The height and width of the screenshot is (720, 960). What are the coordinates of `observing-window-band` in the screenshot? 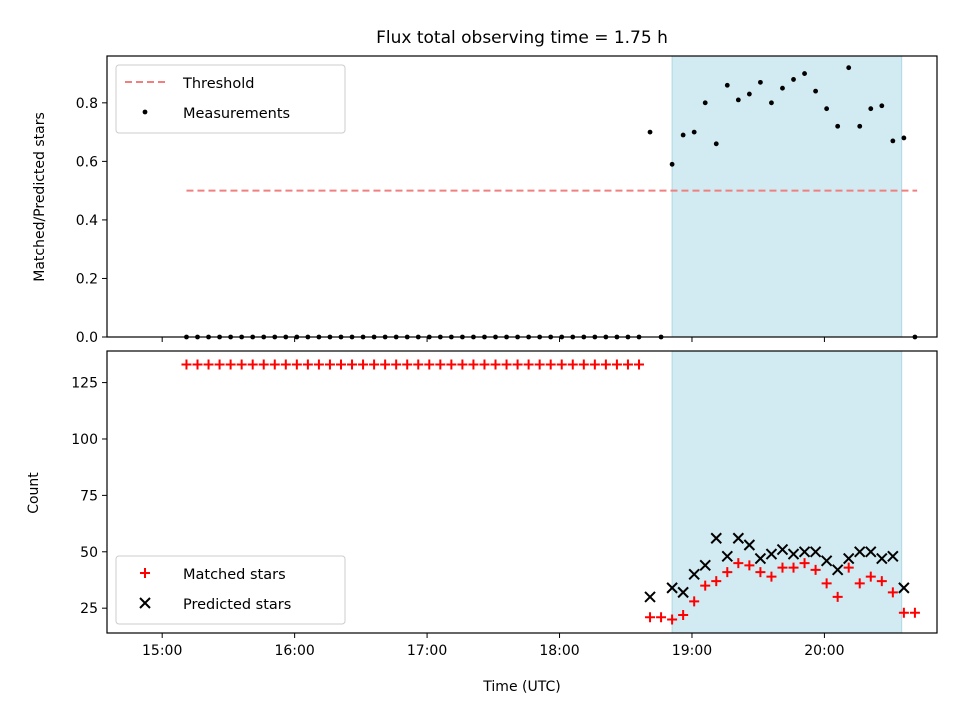 It's located at (787, 492).